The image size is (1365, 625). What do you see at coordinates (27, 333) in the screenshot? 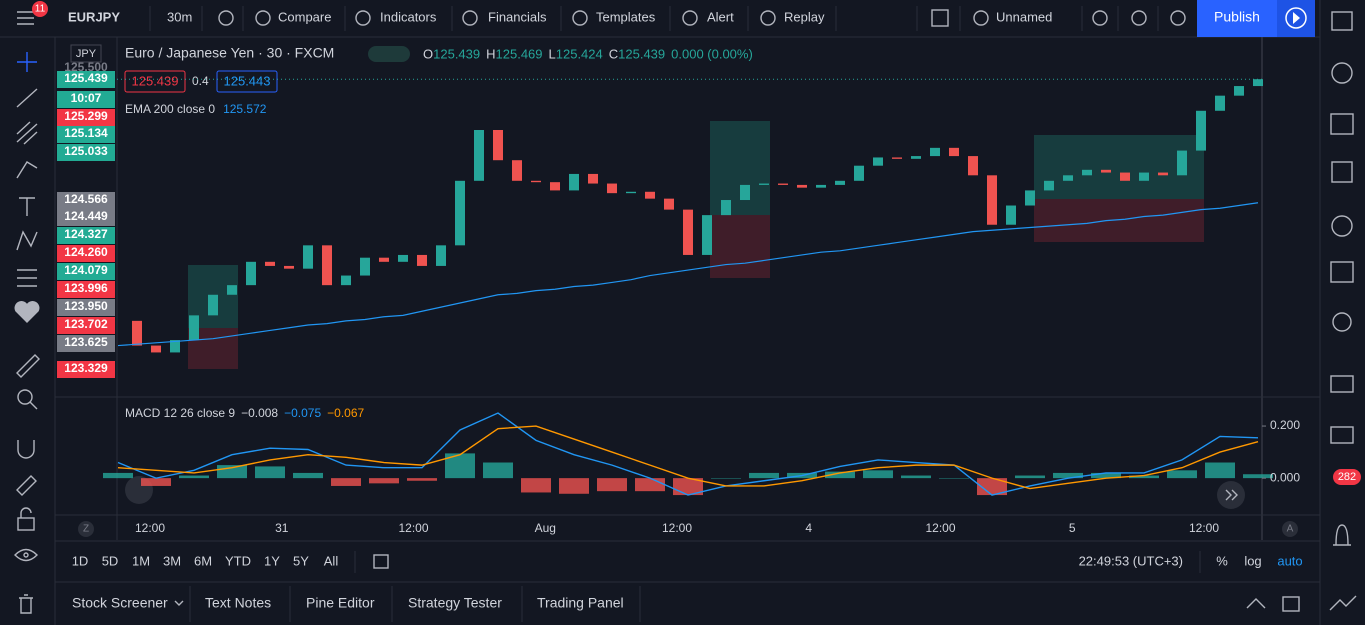
I see `drawing-tools` at bounding box center [27, 333].